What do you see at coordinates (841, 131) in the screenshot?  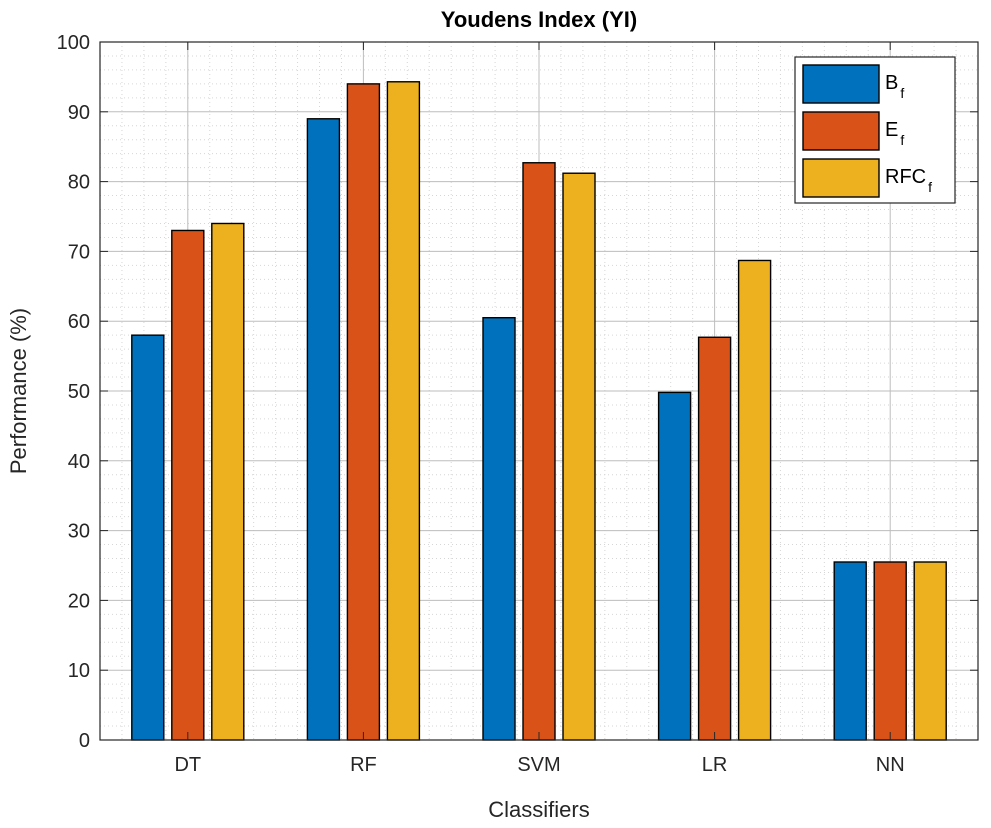 I see `legend-swatch-e` at bounding box center [841, 131].